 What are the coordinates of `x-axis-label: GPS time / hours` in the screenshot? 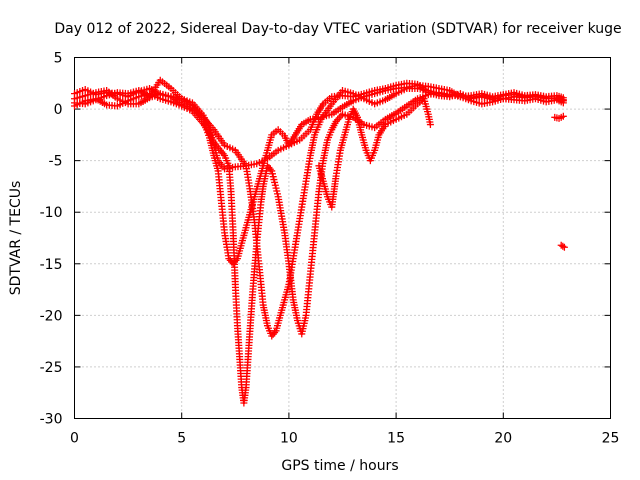 It's located at (339, 466).